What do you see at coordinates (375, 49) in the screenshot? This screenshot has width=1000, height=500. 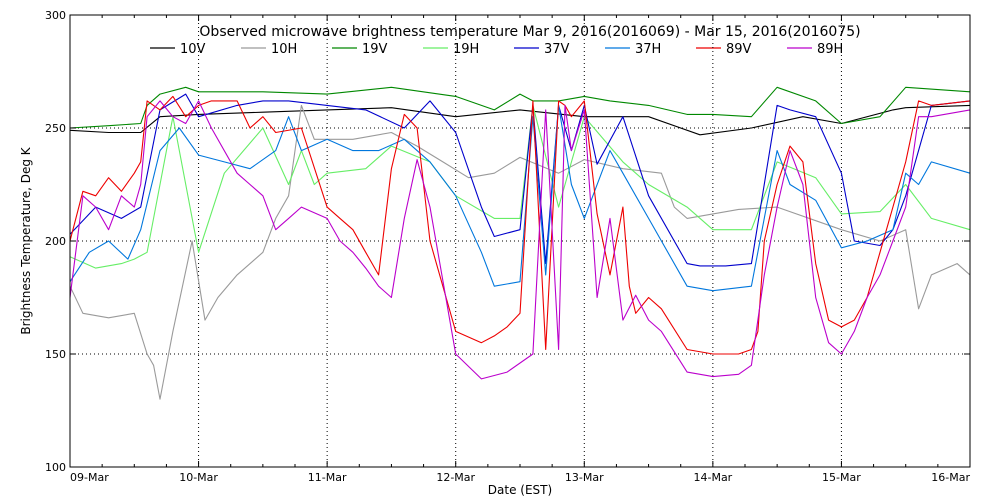 I see `legend-label-19v: 19V` at bounding box center [375, 49].